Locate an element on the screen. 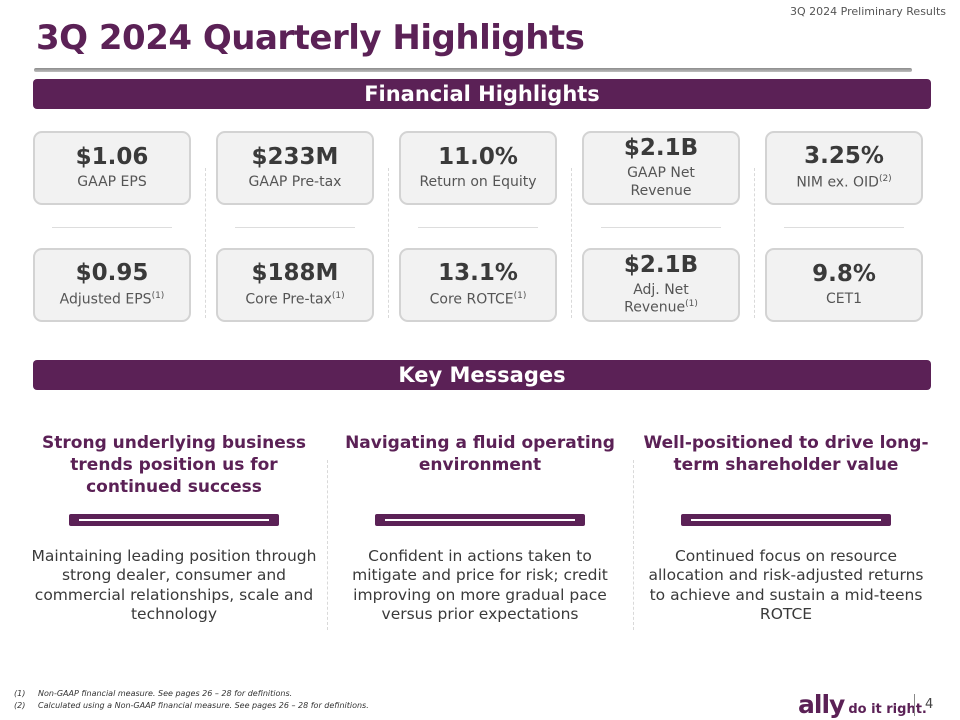  metric-value: $188M is located at coordinates (295, 273).